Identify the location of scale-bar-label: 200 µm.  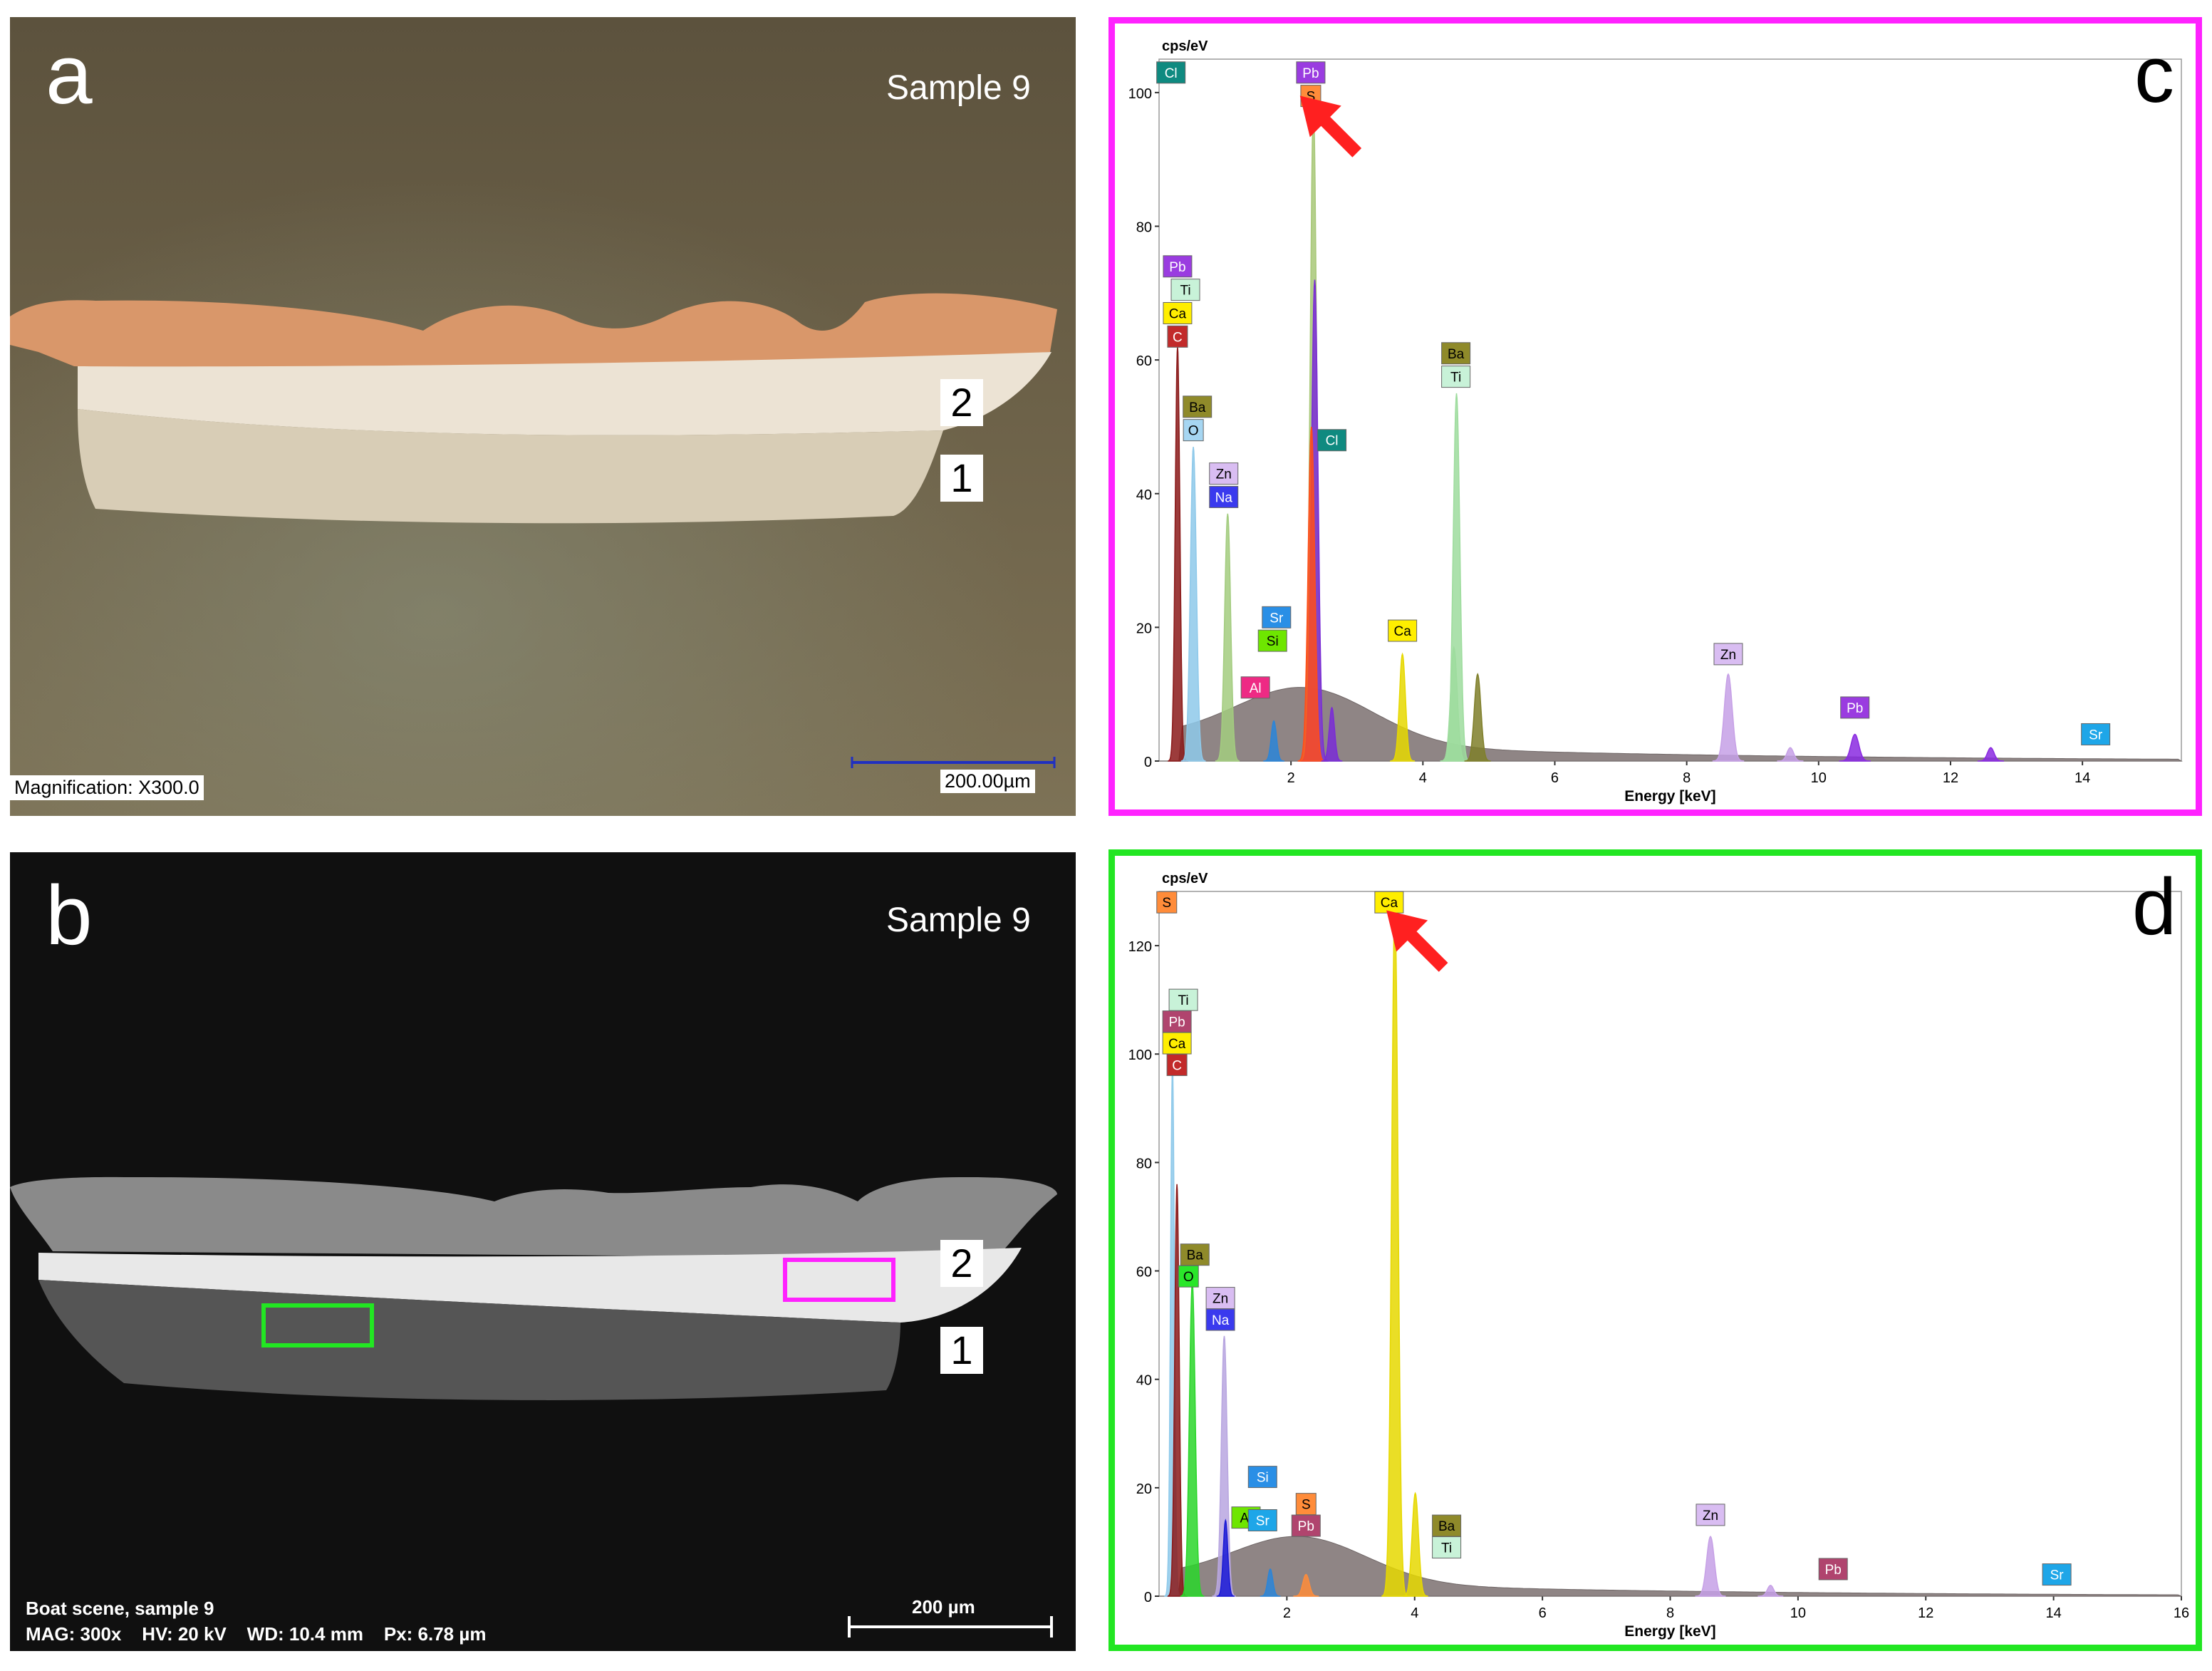
(943, 1607).